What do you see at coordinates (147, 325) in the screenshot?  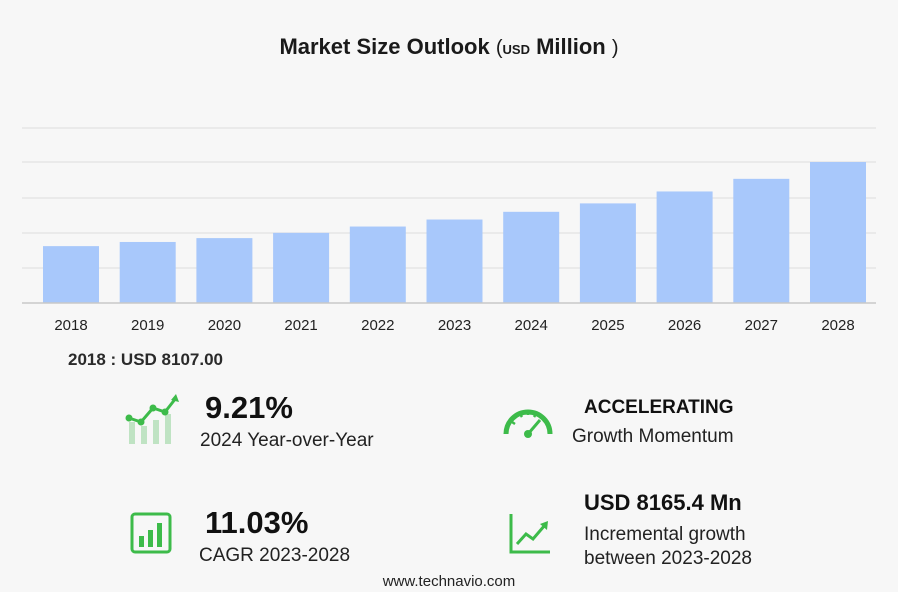 I see `x-tick-label: 2019` at bounding box center [147, 325].